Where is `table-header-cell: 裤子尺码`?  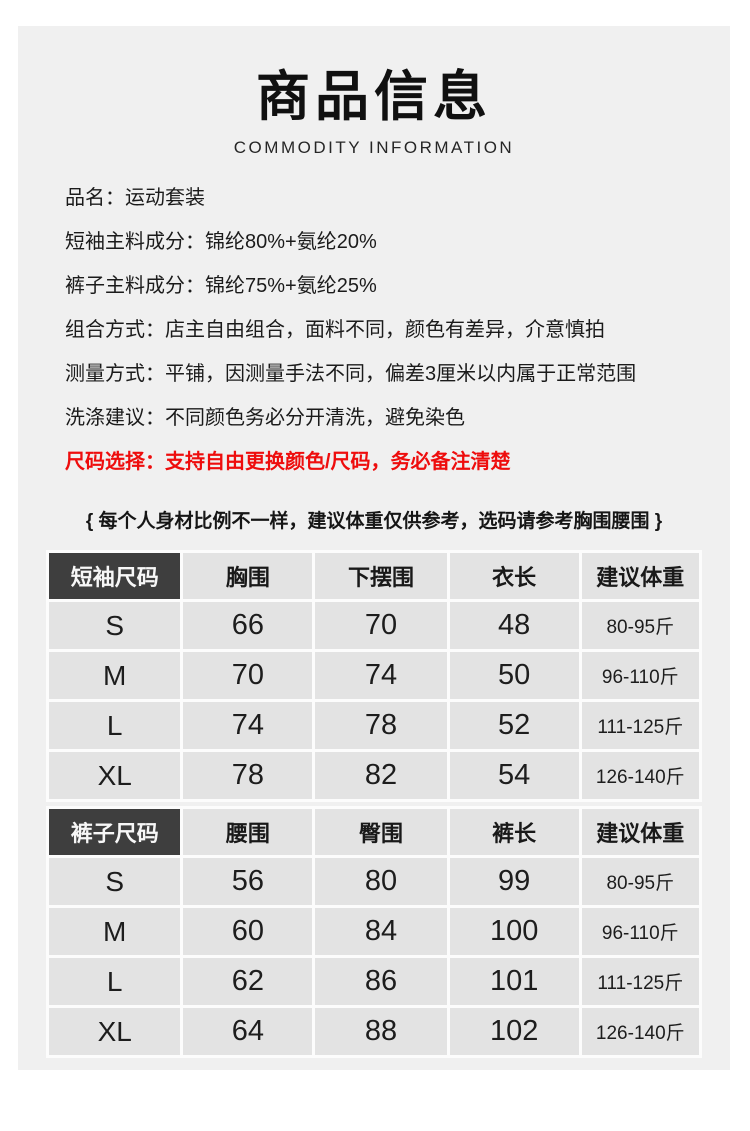
table-header-cell: 裤子尺码 is located at coordinates (115, 832).